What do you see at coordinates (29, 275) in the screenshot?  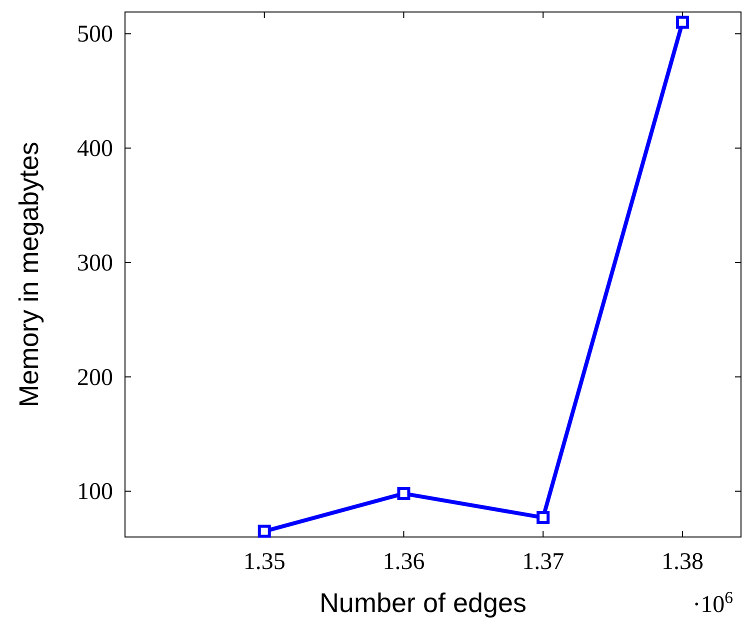 I see `y-axis-title: Memory in megabytes` at bounding box center [29, 275].